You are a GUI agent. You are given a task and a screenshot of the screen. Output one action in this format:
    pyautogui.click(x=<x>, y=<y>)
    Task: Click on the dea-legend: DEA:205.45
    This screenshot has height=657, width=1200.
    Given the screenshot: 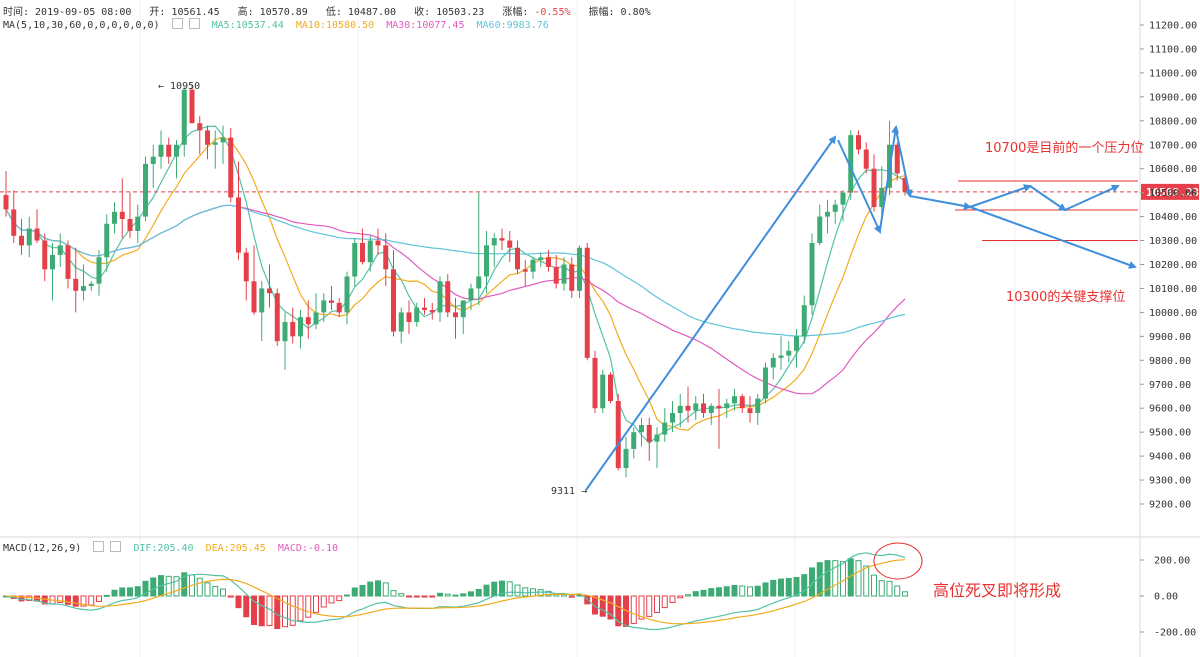 What is the action you would take?
    pyautogui.click(x=235, y=548)
    